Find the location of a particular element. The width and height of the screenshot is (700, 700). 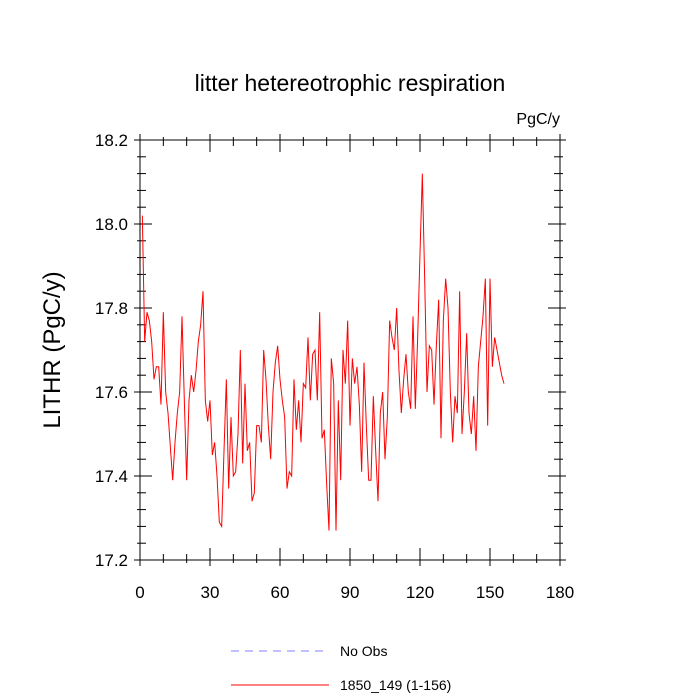

y-tick-label: 18.2 is located at coordinates (111, 140).